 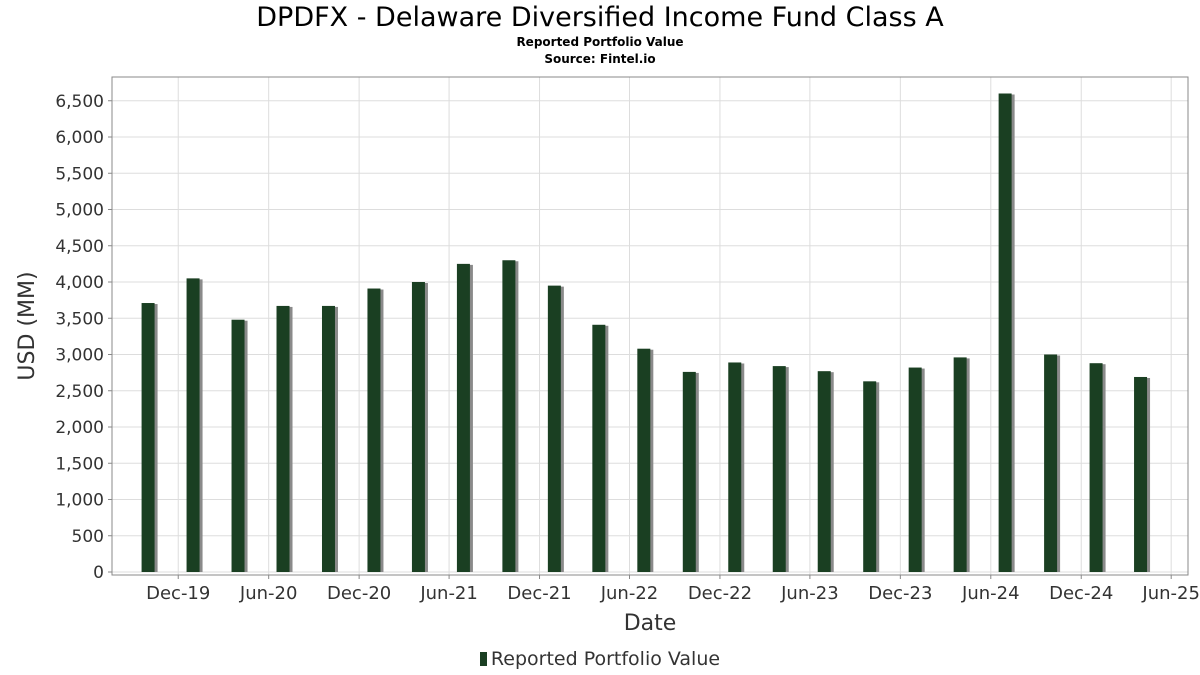 What do you see at coordinates (79, 247) in the screenshot?
I see `y-tick-label: 4,500` at bounding box center [79, 247].